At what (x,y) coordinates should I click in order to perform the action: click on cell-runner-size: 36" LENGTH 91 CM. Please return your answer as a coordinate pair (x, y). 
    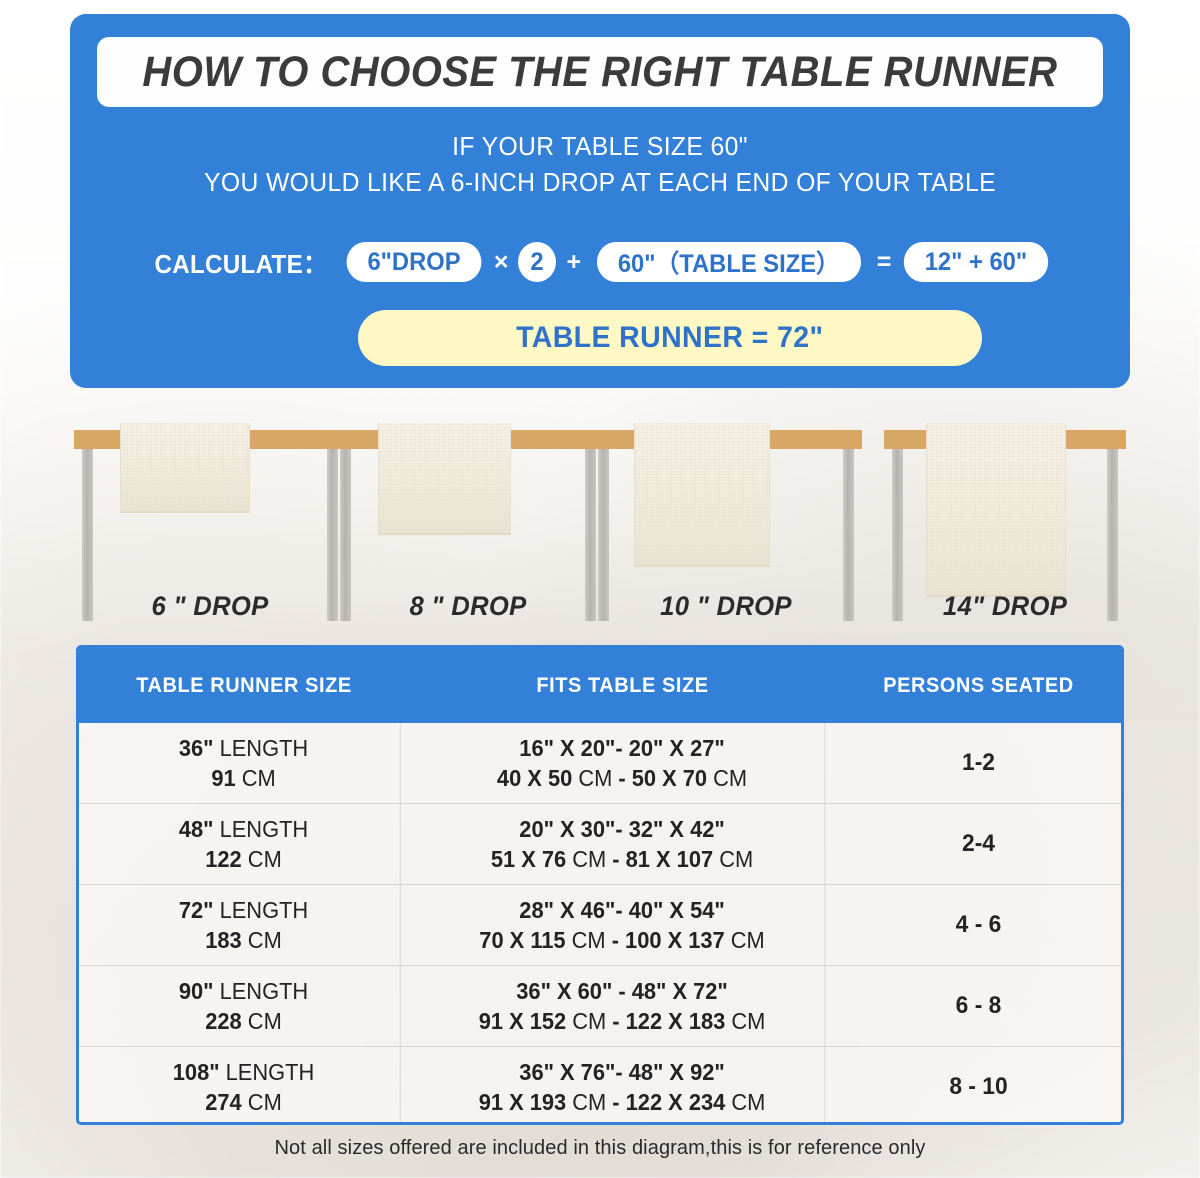
    Looking at the image, I should click on (244, 763).